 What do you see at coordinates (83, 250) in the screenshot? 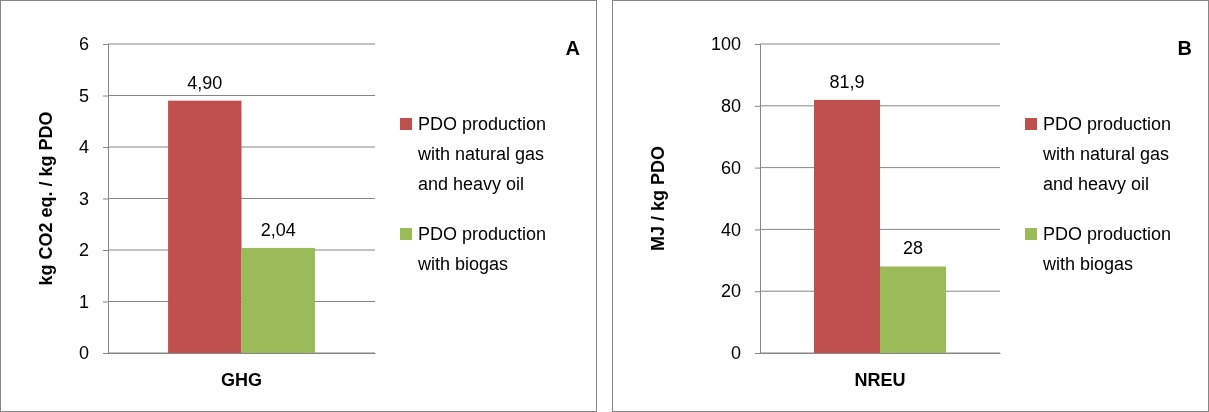
I see `y-tick-label: 2` at bounding box center [83, 250].